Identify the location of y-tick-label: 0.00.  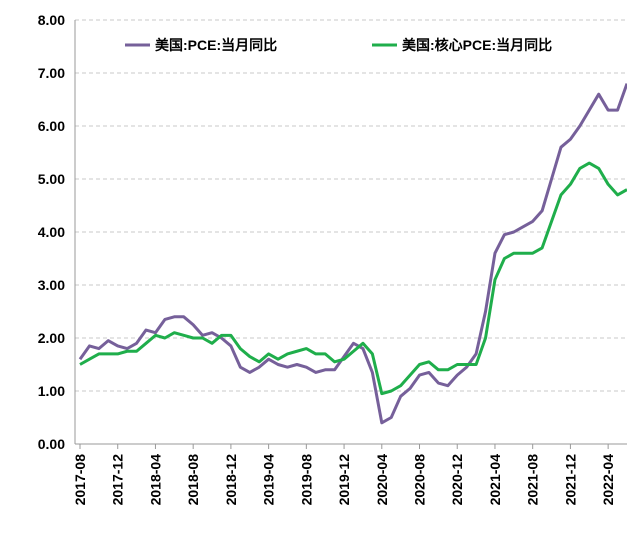
(51, 444).